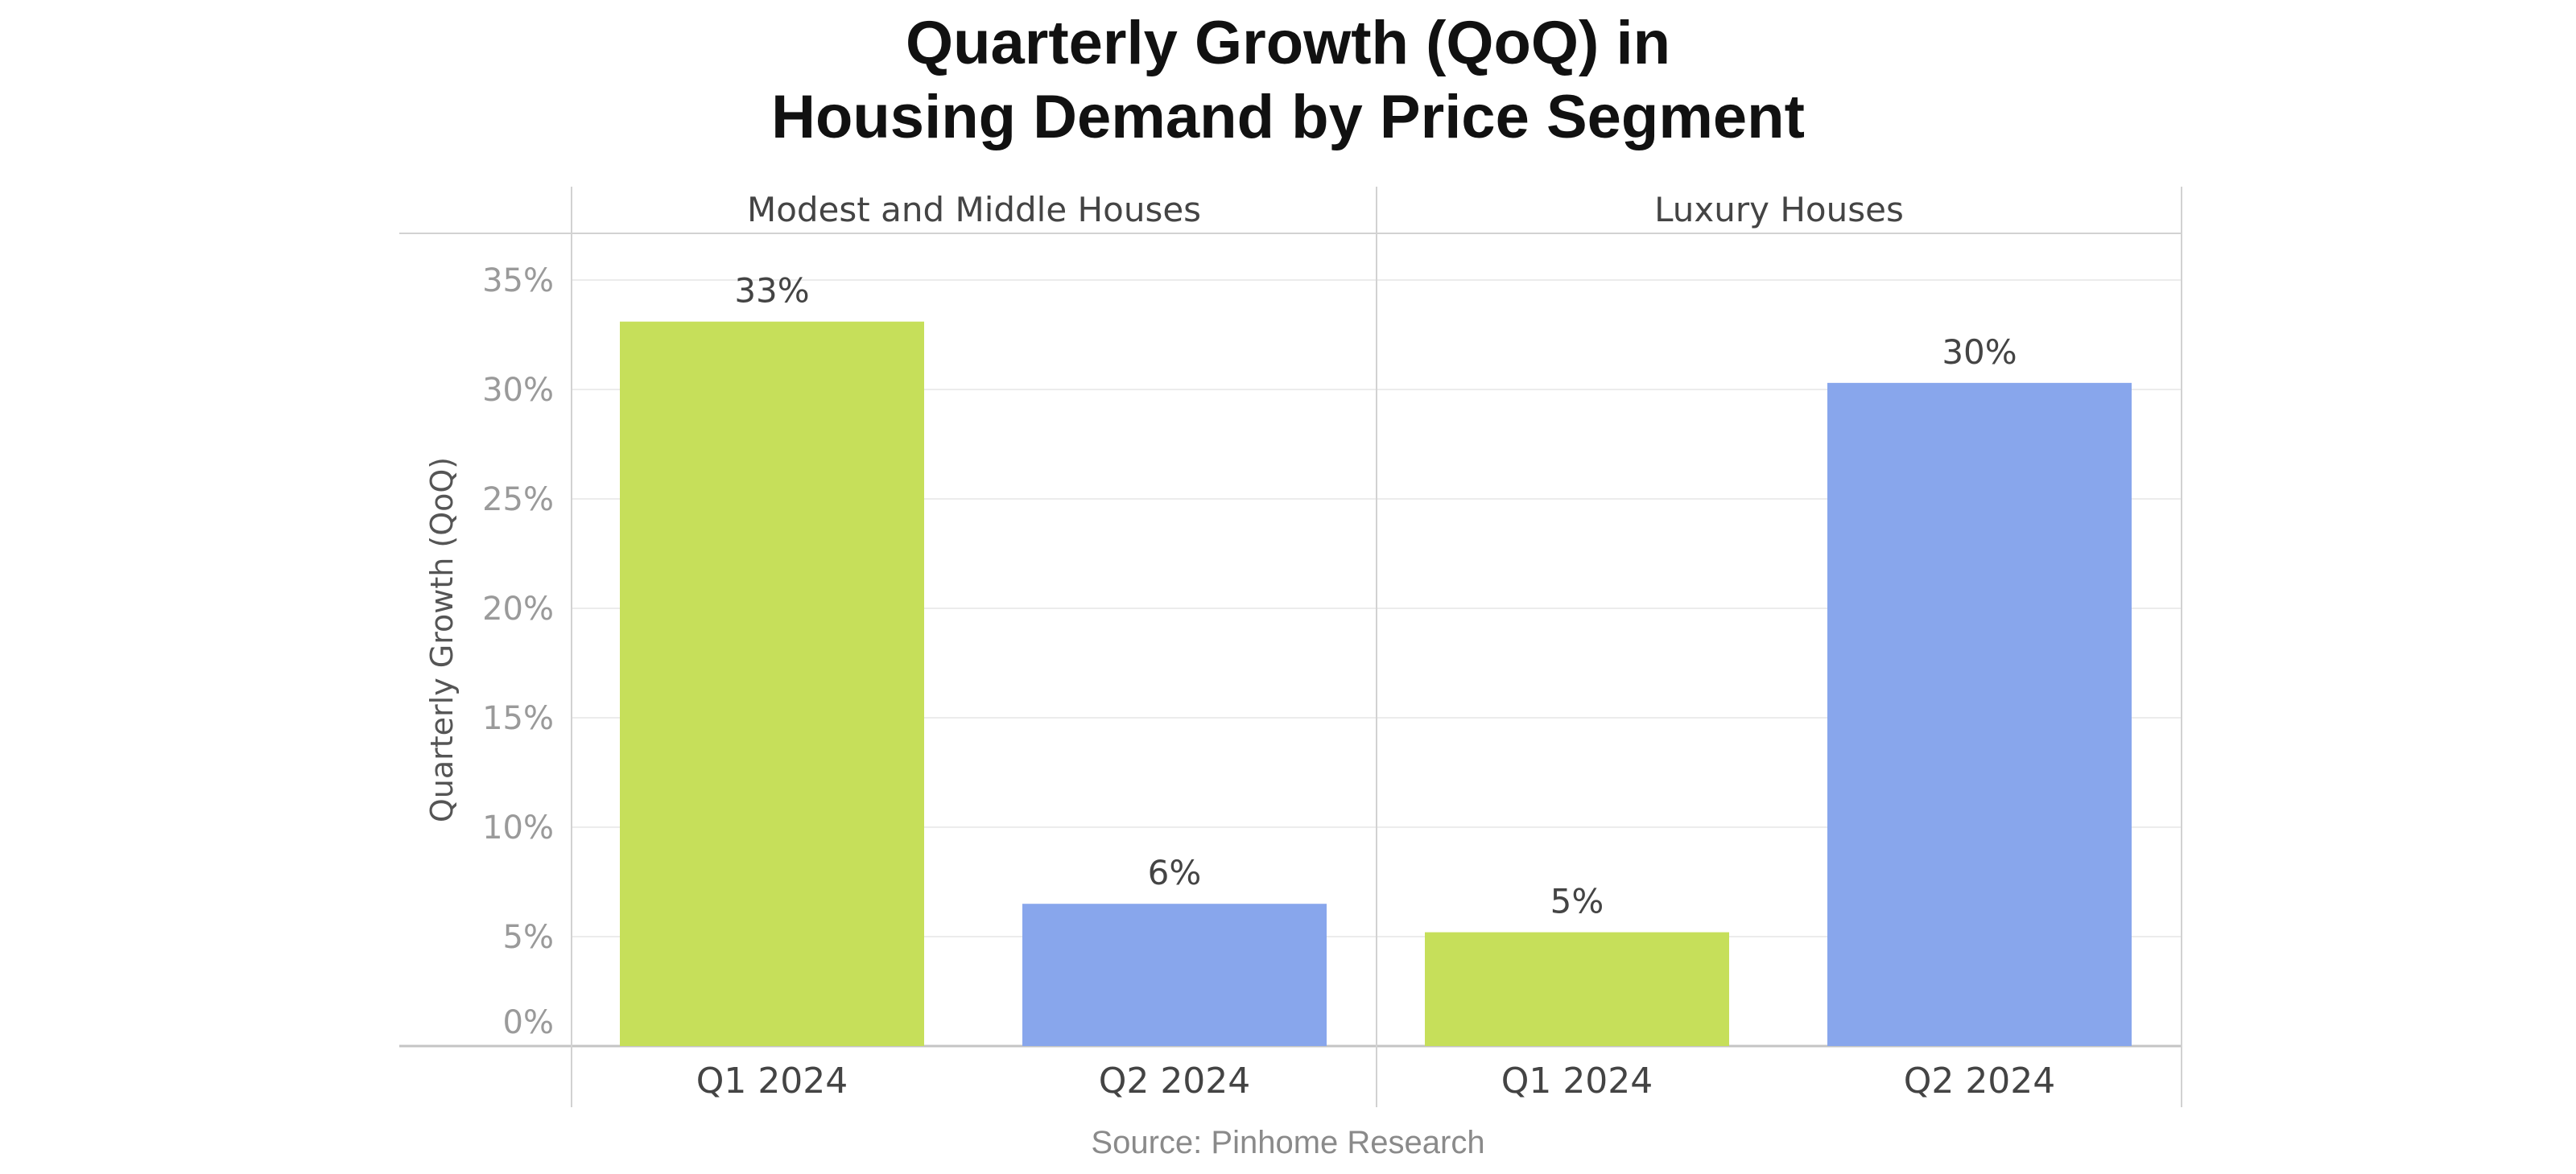  What do you see at coordinates (528, 937) in the screenshot?
I see `y-tick-label: 5%` at bounding box center [528, 937].